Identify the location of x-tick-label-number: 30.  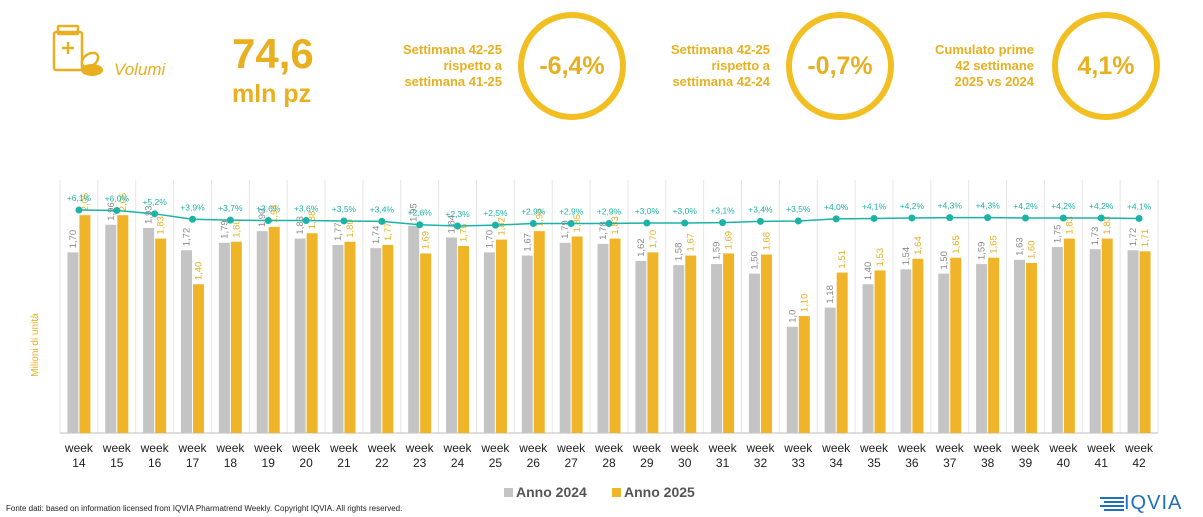
(685, 463).